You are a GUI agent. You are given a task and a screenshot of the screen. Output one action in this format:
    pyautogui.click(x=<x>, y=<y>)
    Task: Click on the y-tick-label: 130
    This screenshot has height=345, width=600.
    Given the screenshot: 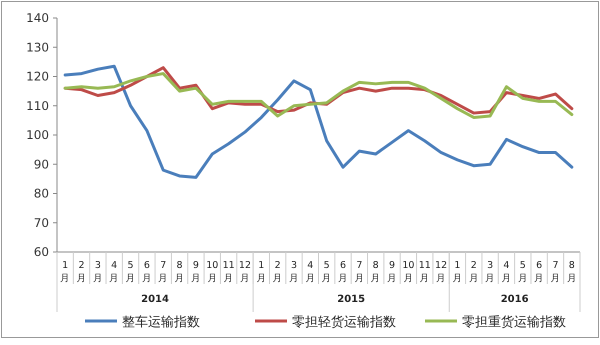 What is the action you would take?
    pyautogui.click(x=37, y=47)
    